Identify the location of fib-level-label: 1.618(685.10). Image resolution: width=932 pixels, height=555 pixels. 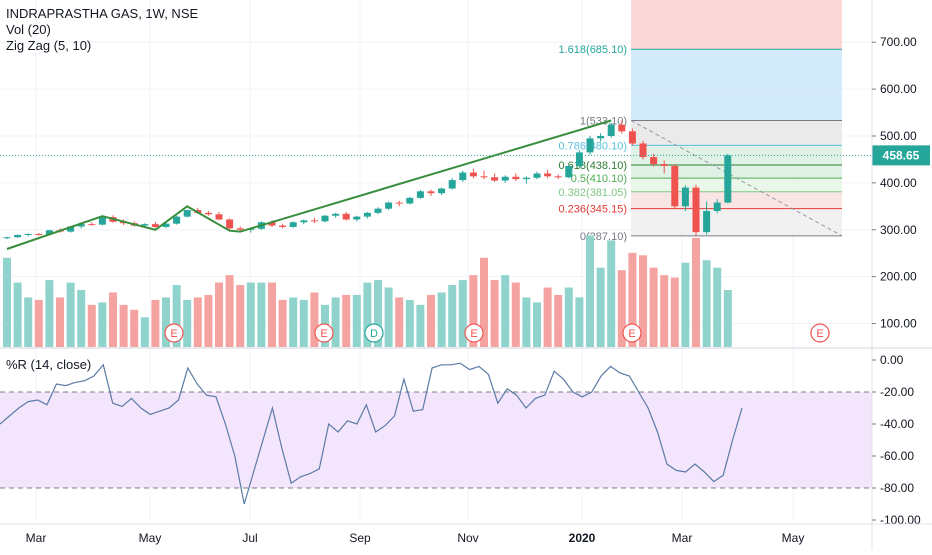
(593, 50).